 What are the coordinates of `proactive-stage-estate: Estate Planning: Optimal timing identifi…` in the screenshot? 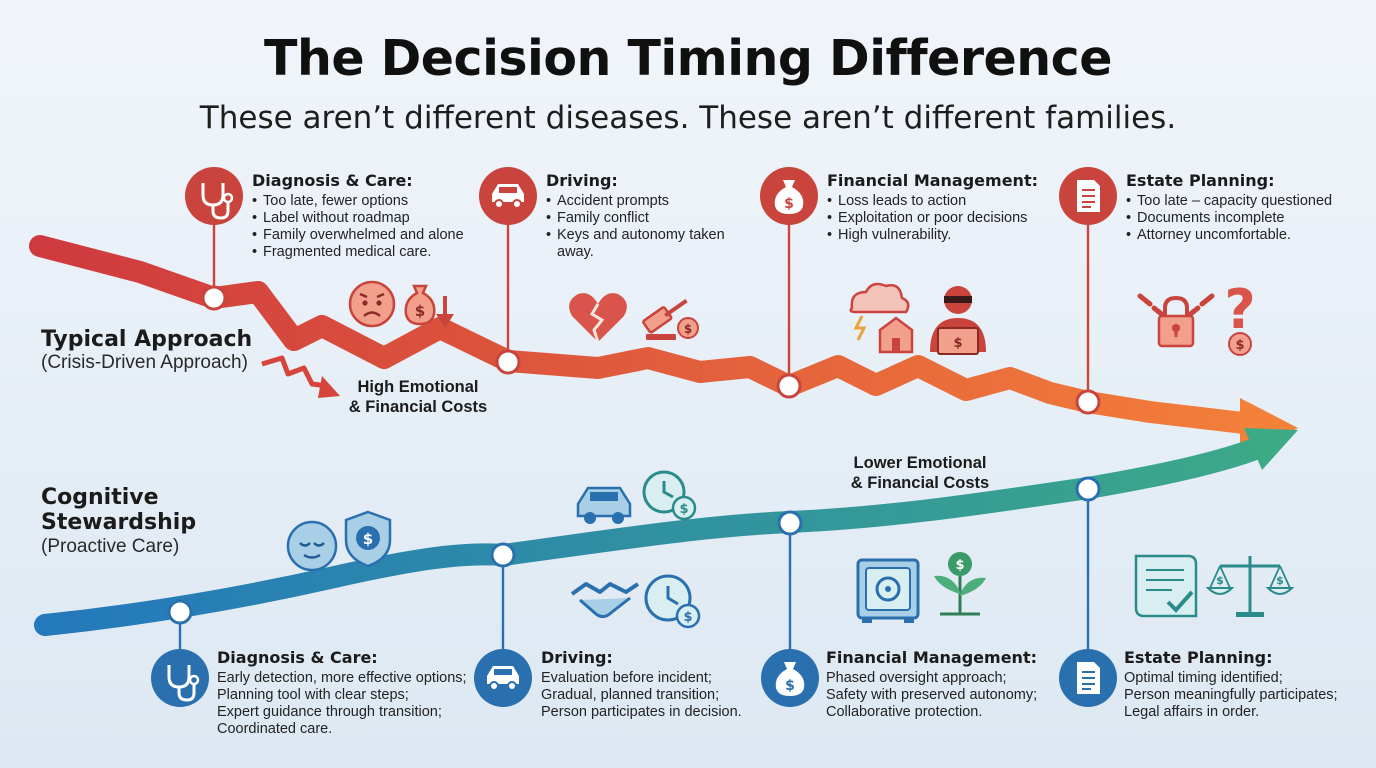 It's located at (1244, 684).